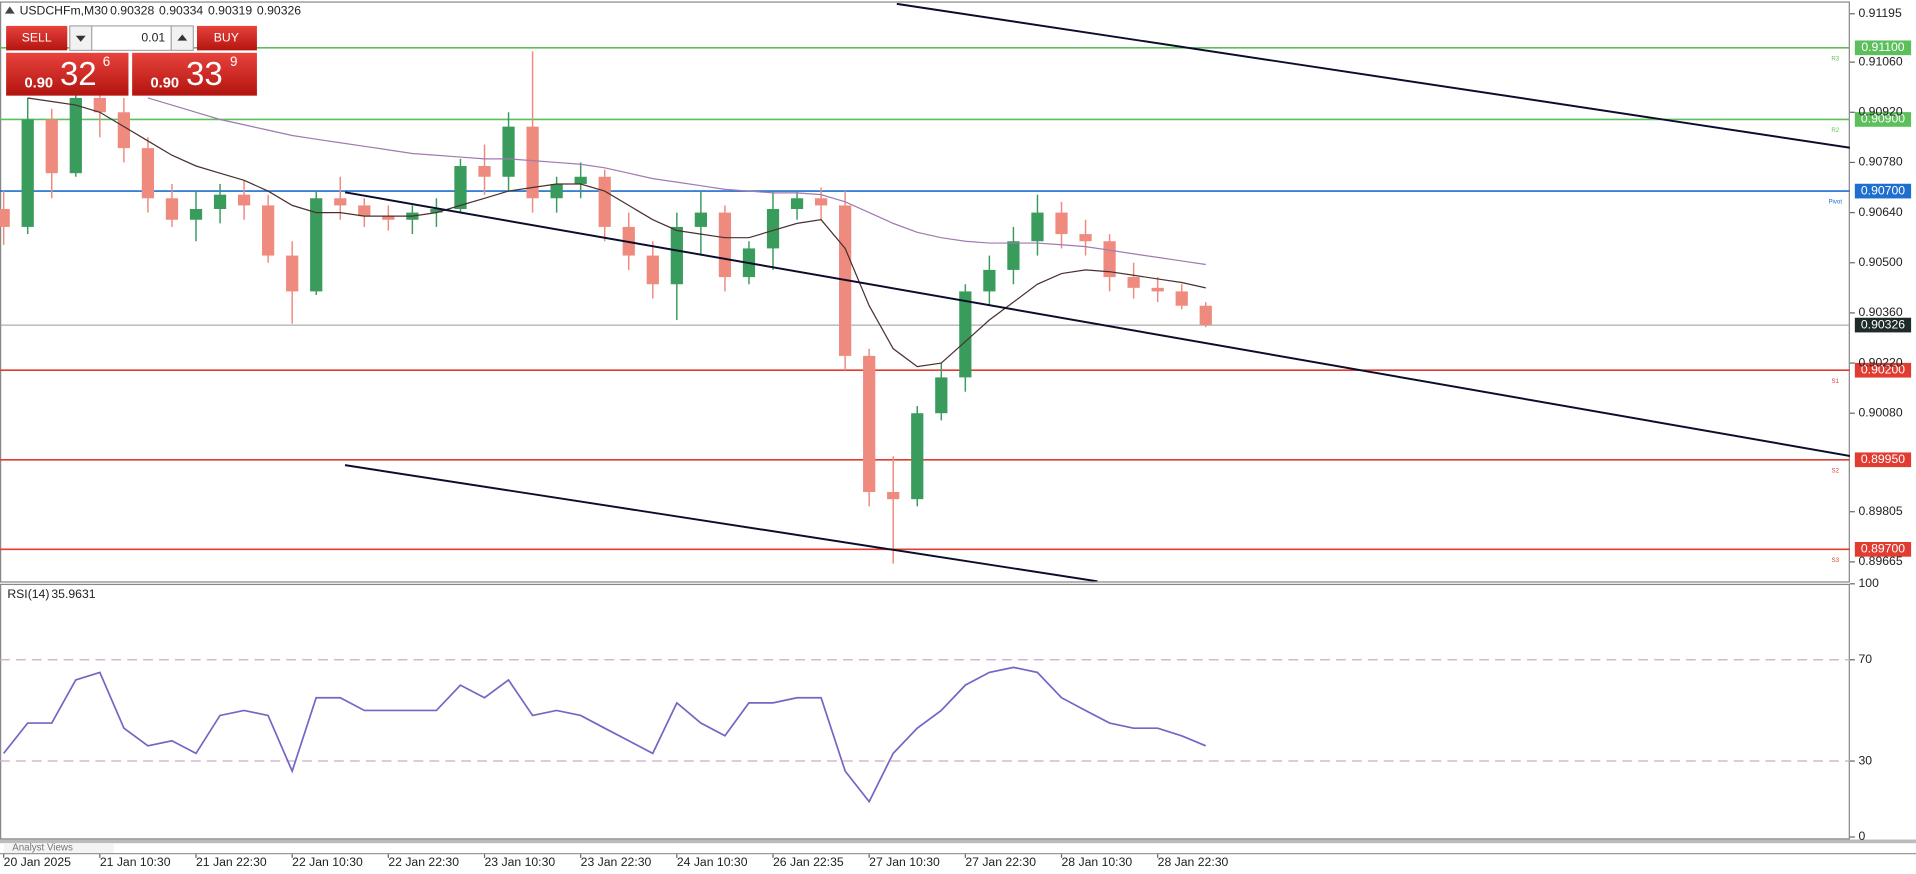 The height and width of the screenshot is (874, 1916). Describe the element at coordinates (233, 61) in the screenshot. I see `buy-price-sup: 9` at that location.